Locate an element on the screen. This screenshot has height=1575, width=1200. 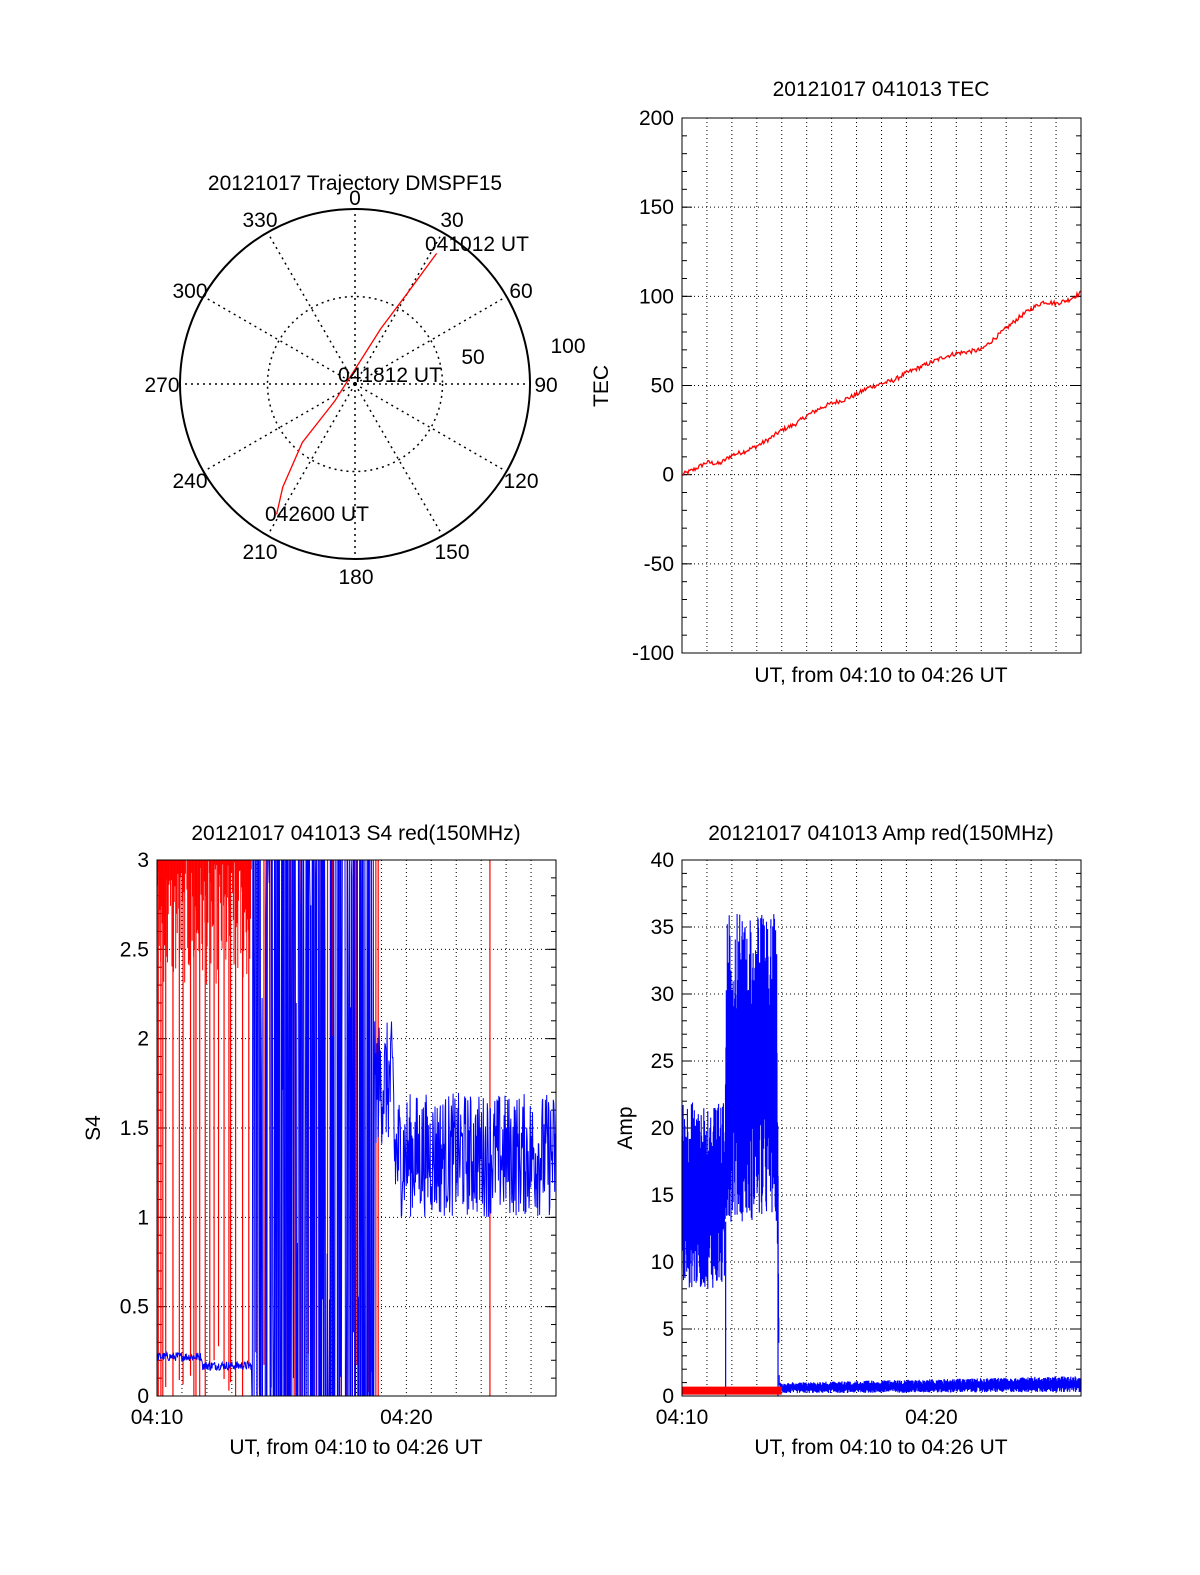
amp-ylabel: Amp is located at coordinates (625, 1127).